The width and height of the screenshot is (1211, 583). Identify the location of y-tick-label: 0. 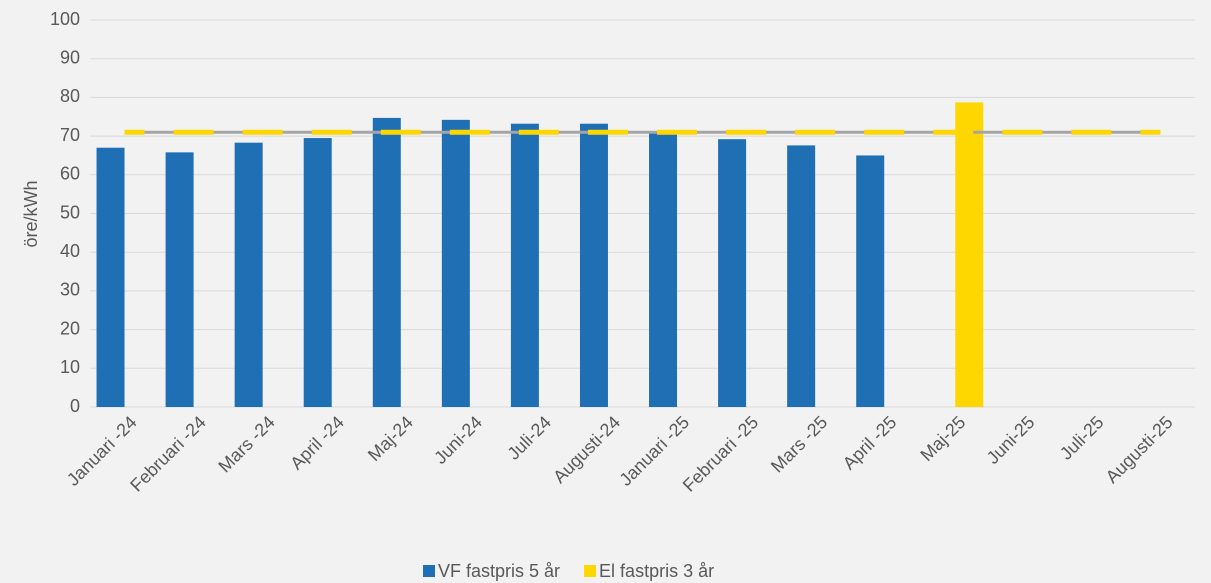
(75, 406).